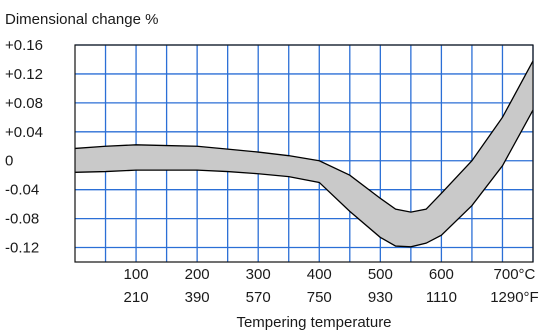 The width and height of the screenshot is (551, 336). I want to click on x-tick-label-celsius: 100, so click(136, 274).